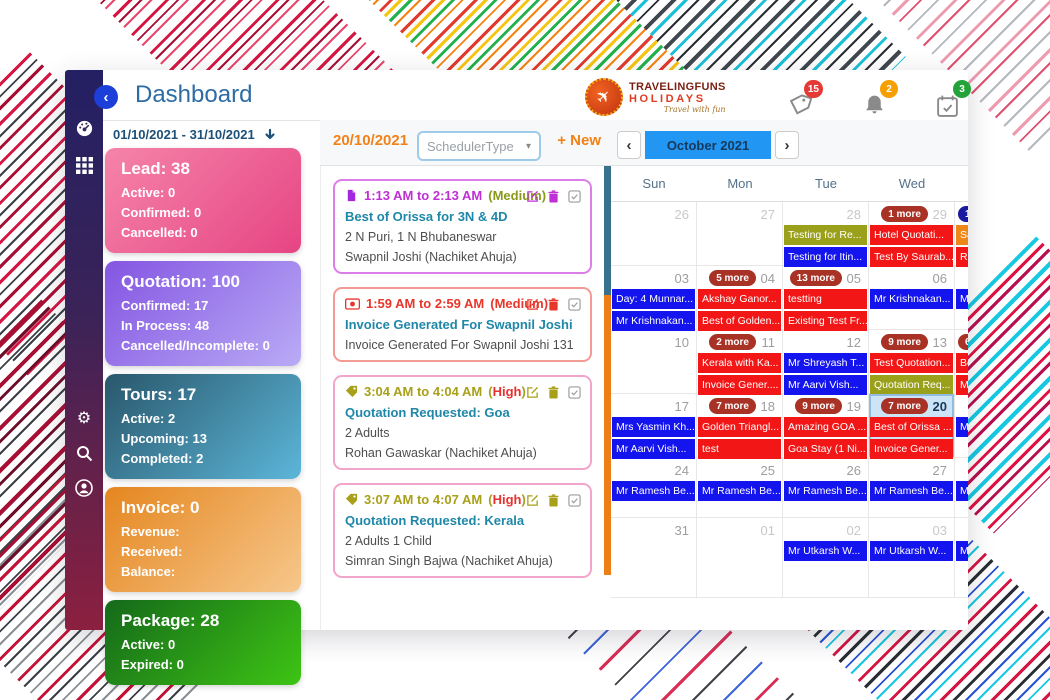 Image resolution: width=1050 pixels, height=700 pixels. I want to click on calendar-next-button: ›, so click(787, 145).